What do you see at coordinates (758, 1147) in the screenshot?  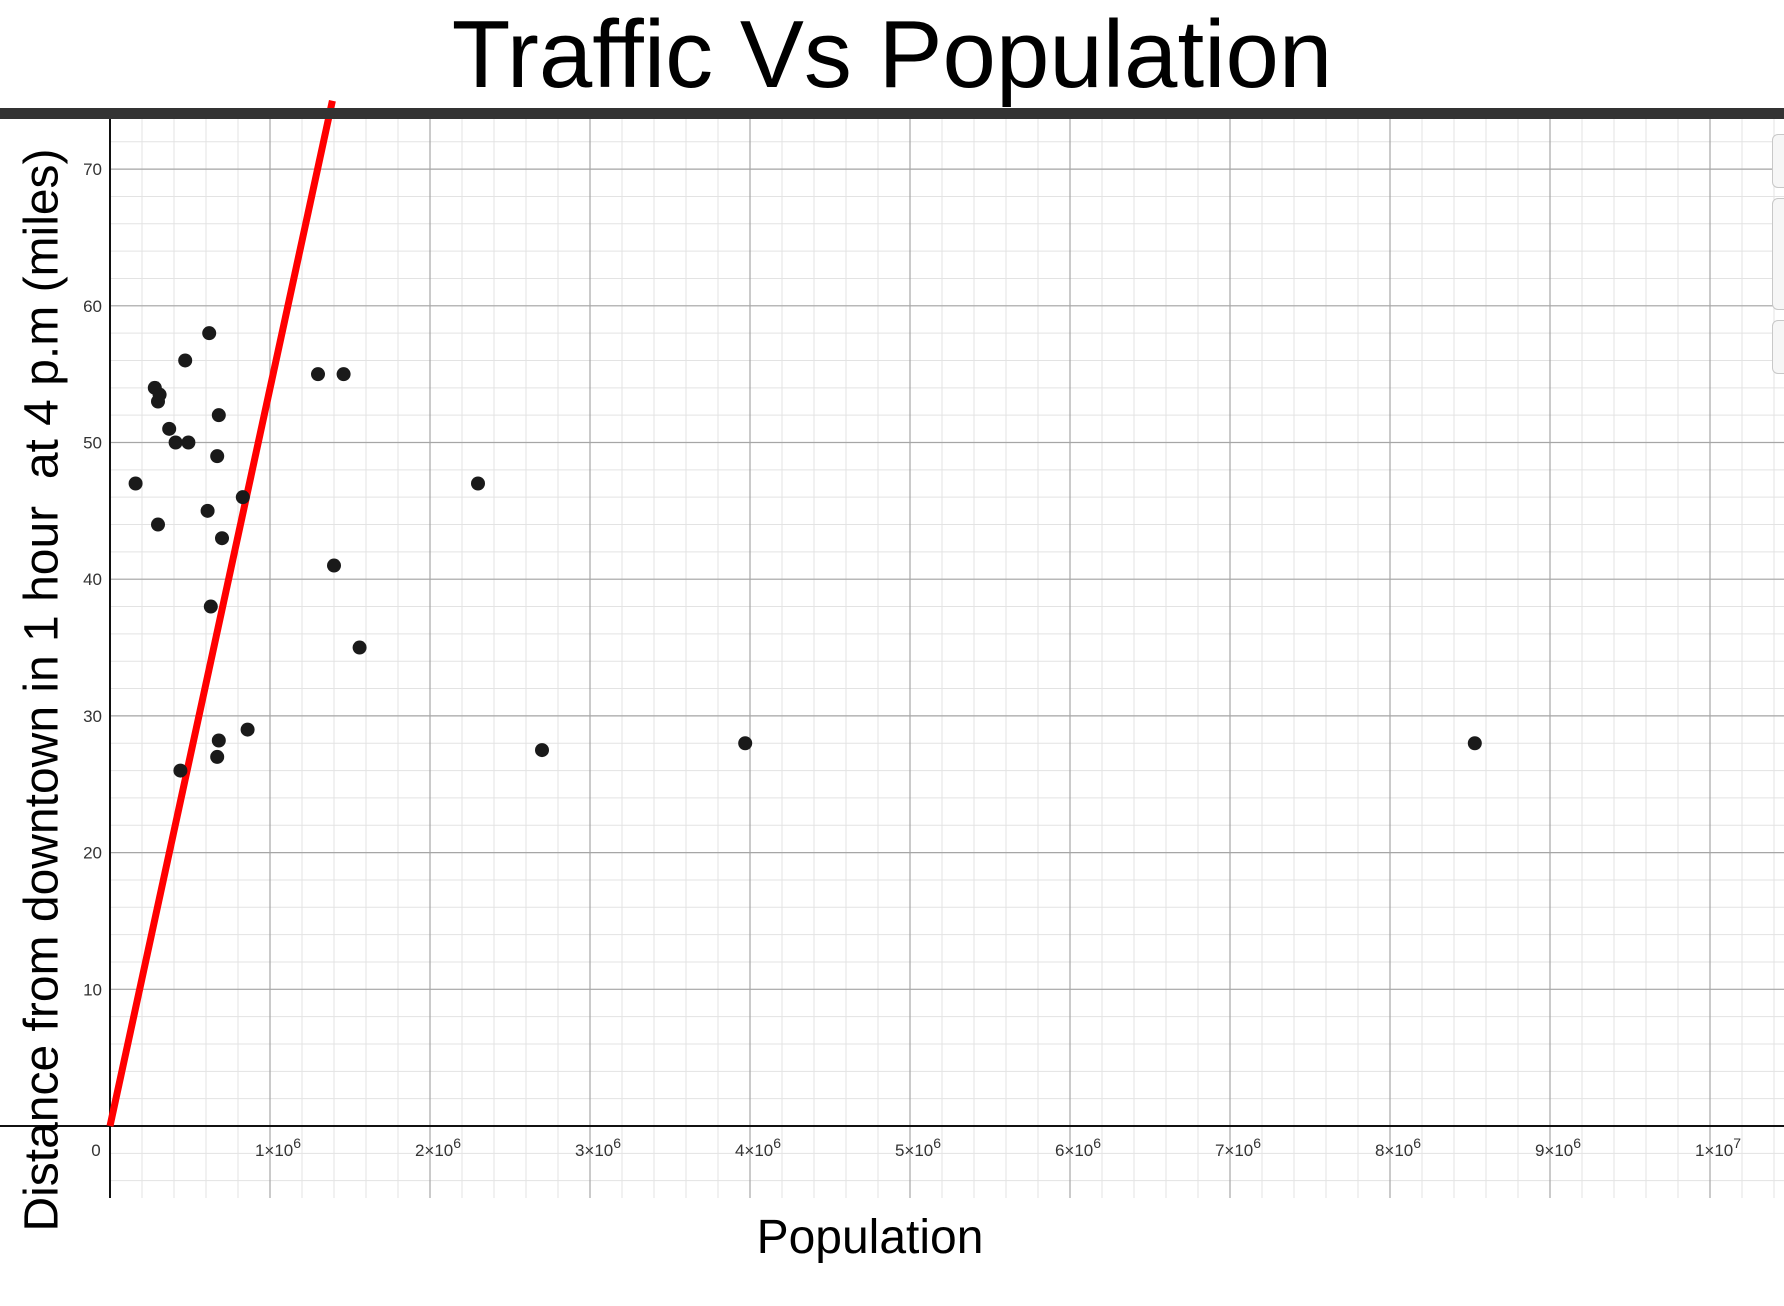 I see `x-tick-label: 4×10⁶` at bounding box center [758, 1147].